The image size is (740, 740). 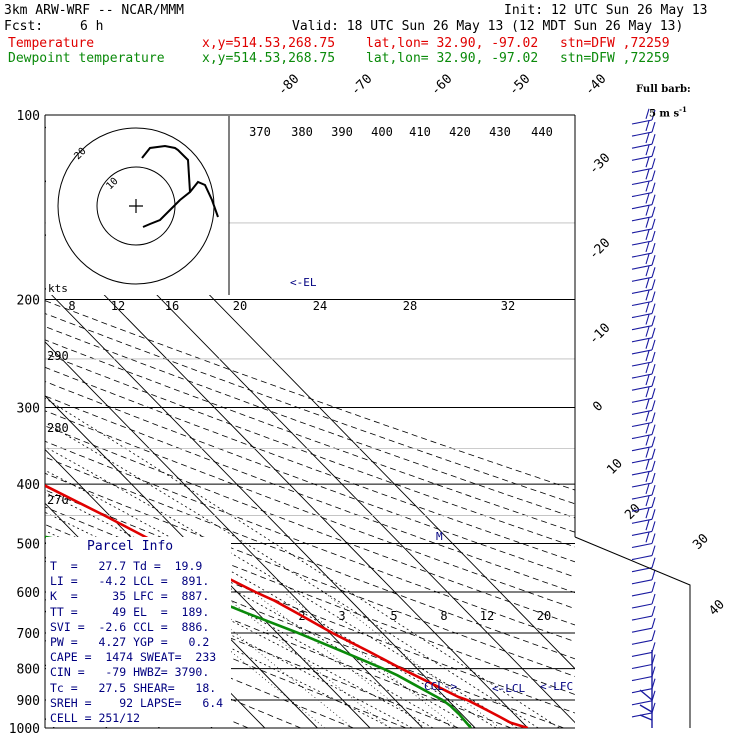 I want to click on mixing-ratio-label: 12, so click(x=487, y=616).